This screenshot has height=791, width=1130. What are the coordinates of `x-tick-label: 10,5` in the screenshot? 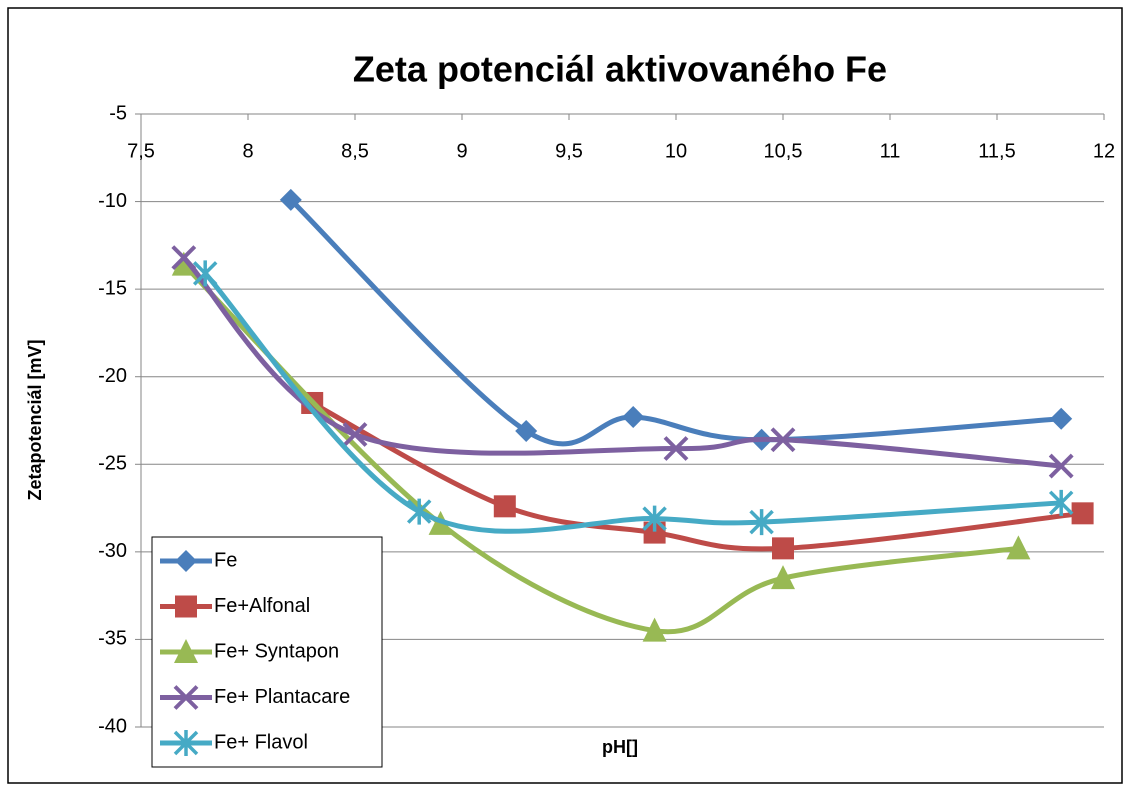 It's located at (783, 151).